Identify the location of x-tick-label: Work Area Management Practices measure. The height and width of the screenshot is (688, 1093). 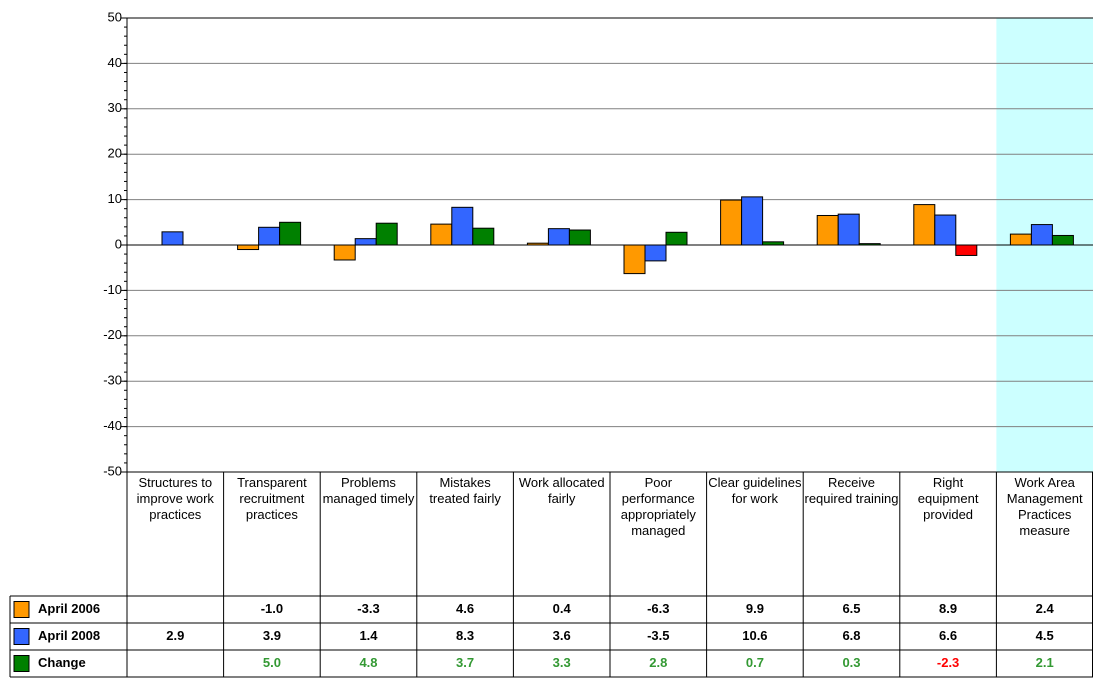
(1044, 506).